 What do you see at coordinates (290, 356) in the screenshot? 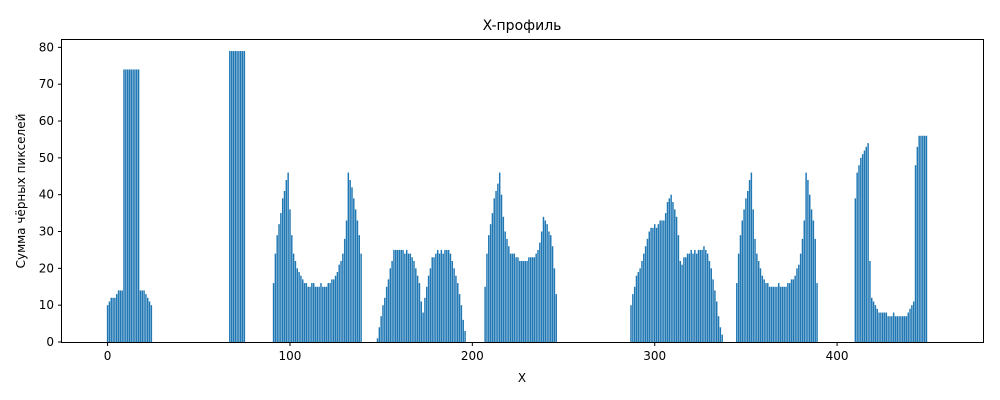
I see `x-tick-label: 100` at bounding box center [290, 356].